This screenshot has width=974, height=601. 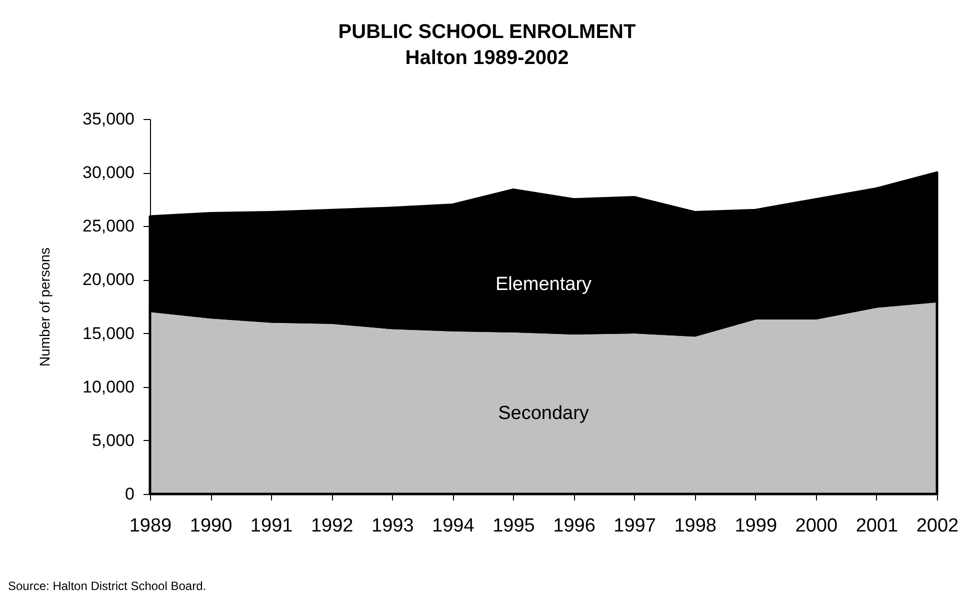 I want to click on y-tick-label: 15,000, so click(x=108, y=333).